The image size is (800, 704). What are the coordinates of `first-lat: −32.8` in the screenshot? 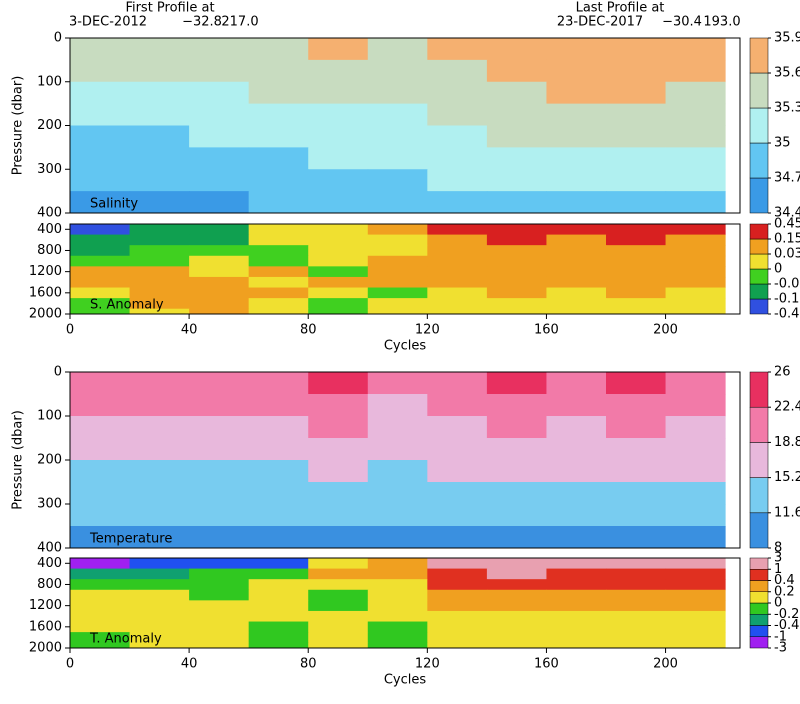 It's located at (202, 22).